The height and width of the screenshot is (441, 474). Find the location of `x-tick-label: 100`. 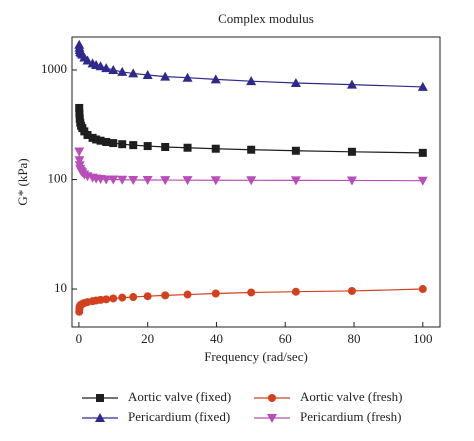

x-tick-label: 100 is located at coordinates (423, 338).